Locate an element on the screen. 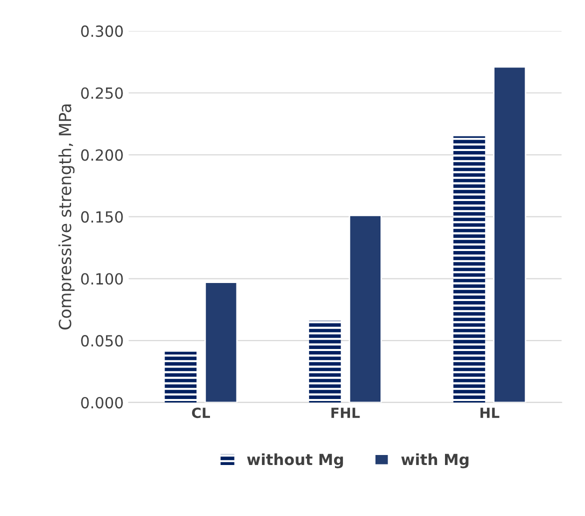 This screenshot has width=585, height=516. y-tick-label: 0.050 is located at coordinates (102, 341).